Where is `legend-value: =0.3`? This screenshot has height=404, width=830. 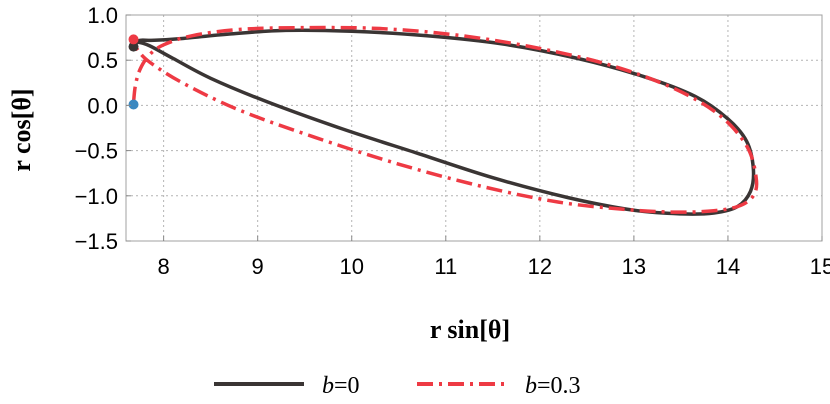
legend-value: =0.3 is located at coordinates (559, 386).